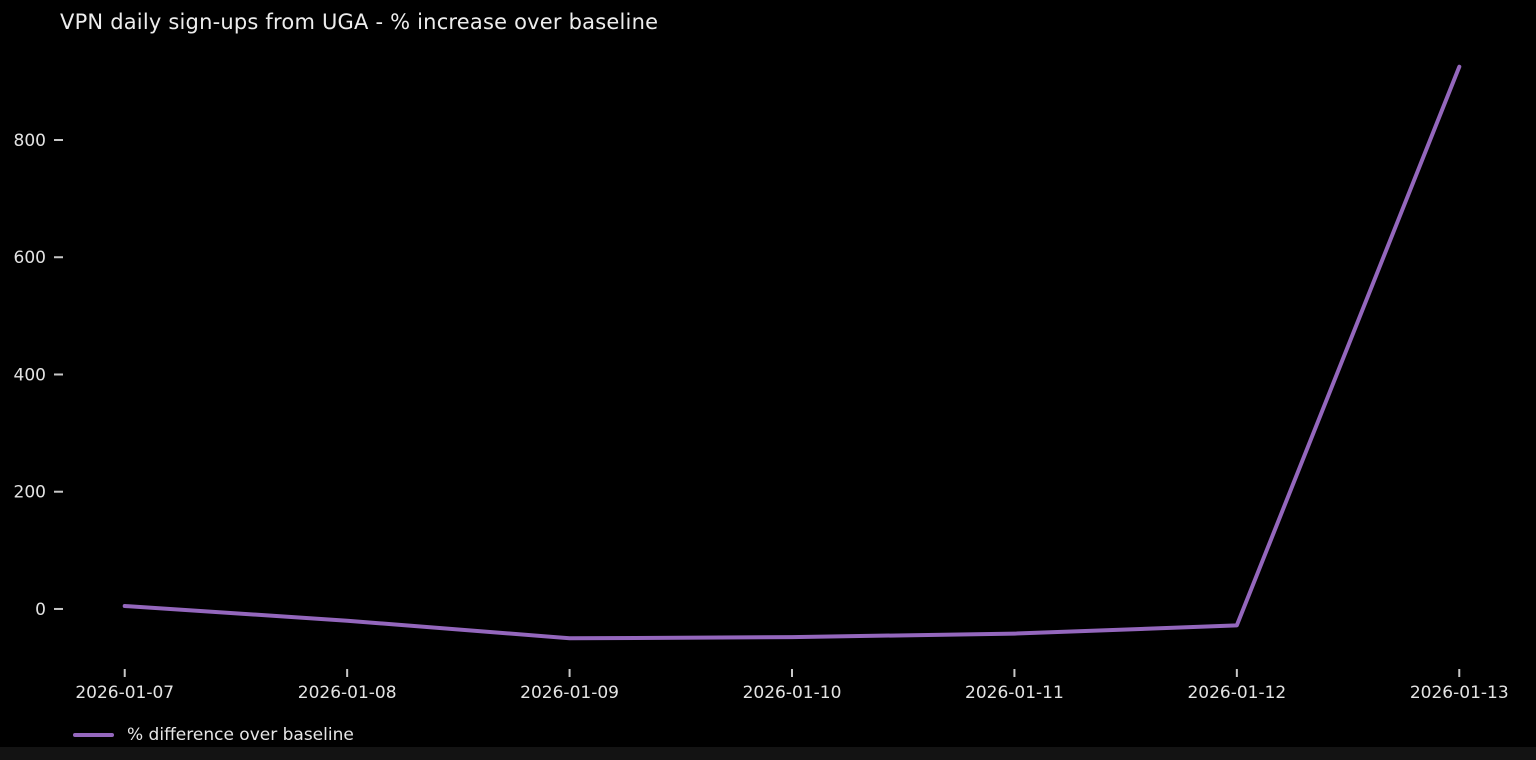 This screenshot has width=1536, height=760. Describe the element at coordinates (1236, 693) in the screenshot. I see `x-tick-label: 2026-01-12` at that location.